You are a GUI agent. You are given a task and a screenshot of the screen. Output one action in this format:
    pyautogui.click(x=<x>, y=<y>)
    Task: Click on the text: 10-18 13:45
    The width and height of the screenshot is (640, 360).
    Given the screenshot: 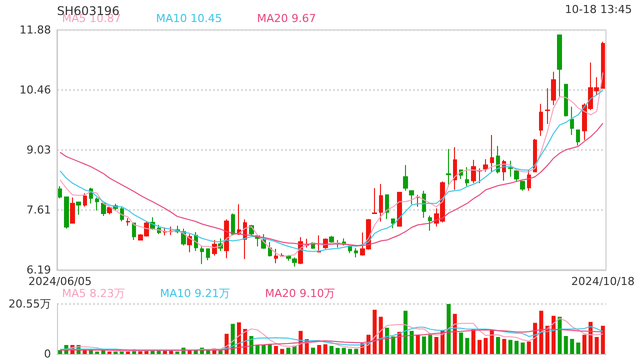 What is the action you would take?
    pyautogui.click(x=598, y=9)
    